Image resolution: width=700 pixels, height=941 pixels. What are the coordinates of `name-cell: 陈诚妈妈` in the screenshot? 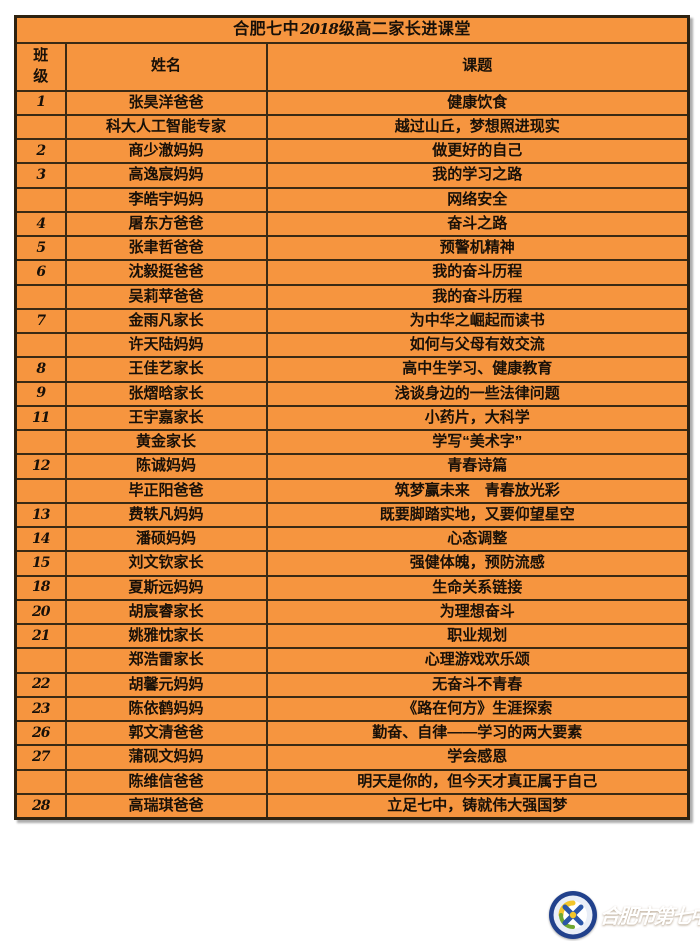 It's located at (166, 466).